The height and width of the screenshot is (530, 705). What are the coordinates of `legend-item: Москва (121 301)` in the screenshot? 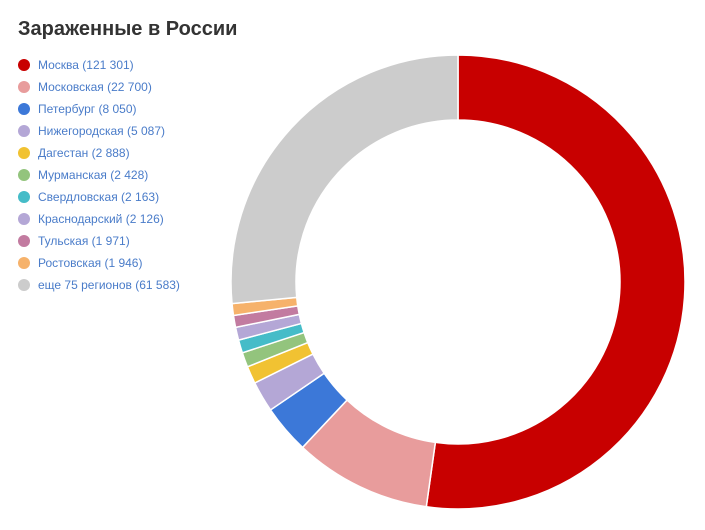 It's located at (99, 65).